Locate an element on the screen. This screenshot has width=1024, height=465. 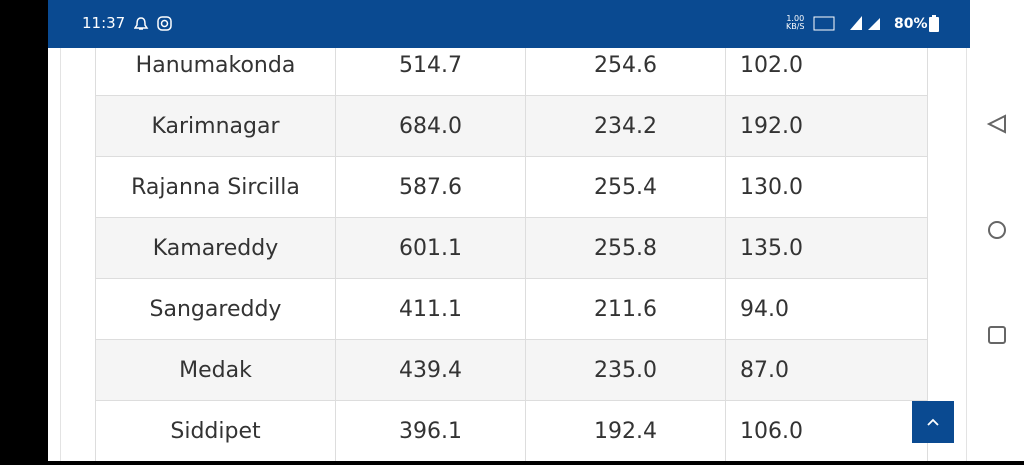
value-cell: 192.0 is located at coordinates (827, 126).